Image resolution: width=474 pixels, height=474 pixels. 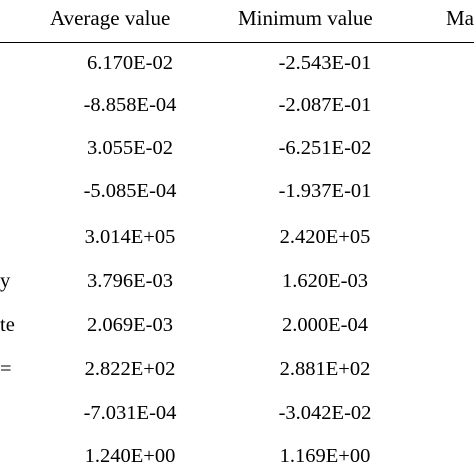 I want to click on header-minimum-value: Minimum value, so click(x=305, y=18).